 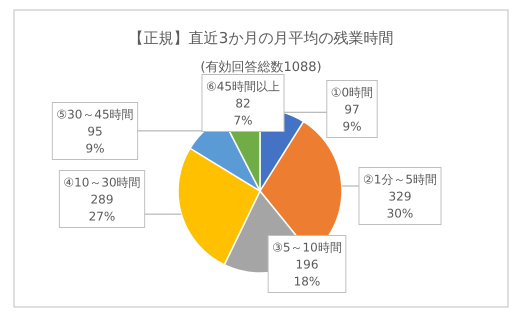 I want to click on slice-label: ③5～10時間, so click(x=307, y=247).